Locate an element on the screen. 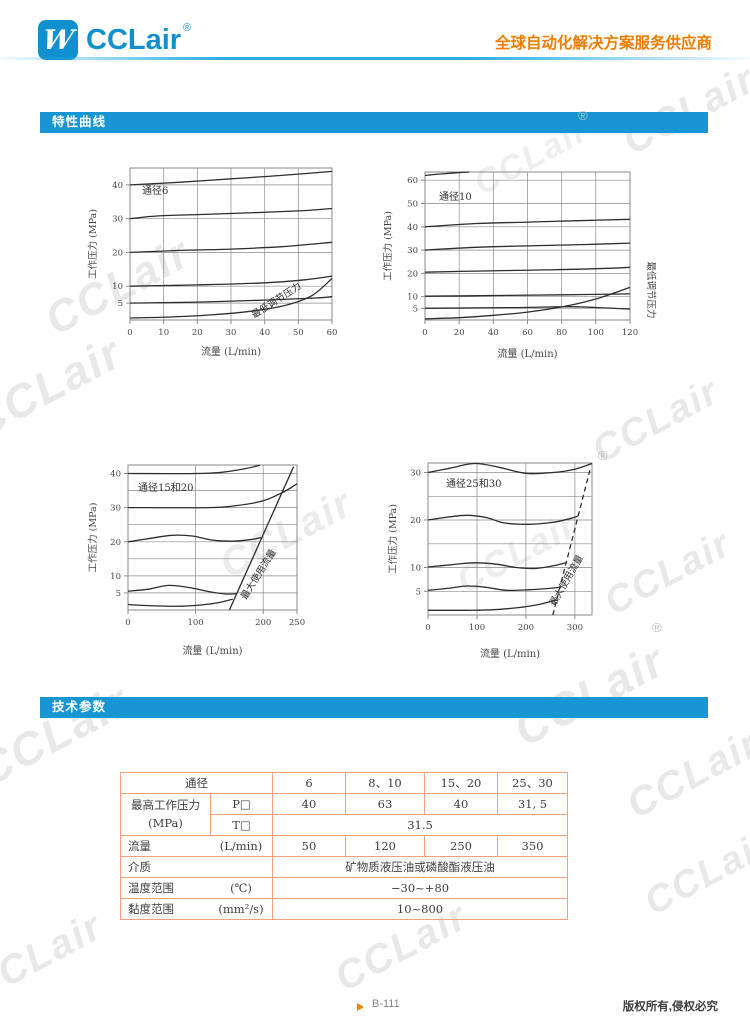 The height and width of the screenshot is (1035, 750). cell-pressure-t: 31.5 is located at coordinates (420, 825).